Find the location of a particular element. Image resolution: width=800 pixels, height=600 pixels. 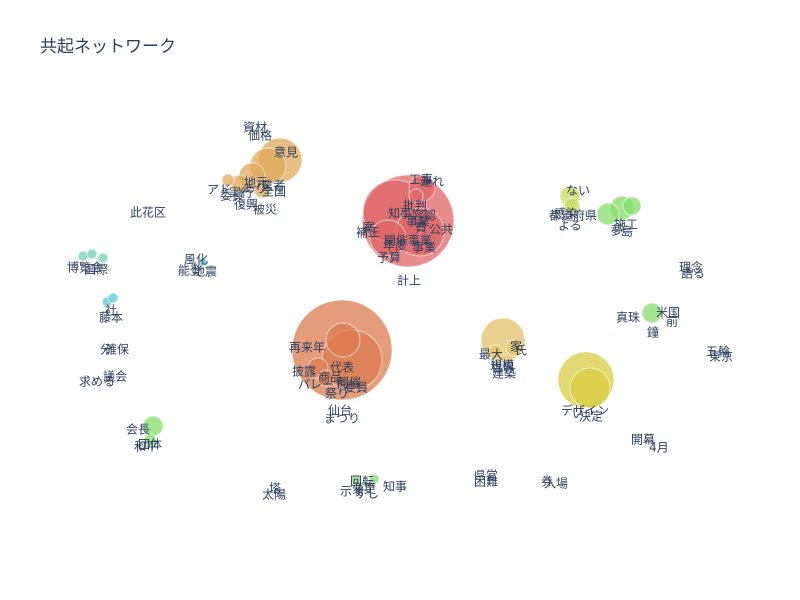

node-label: 全国 is located at coordinates (274, 191).